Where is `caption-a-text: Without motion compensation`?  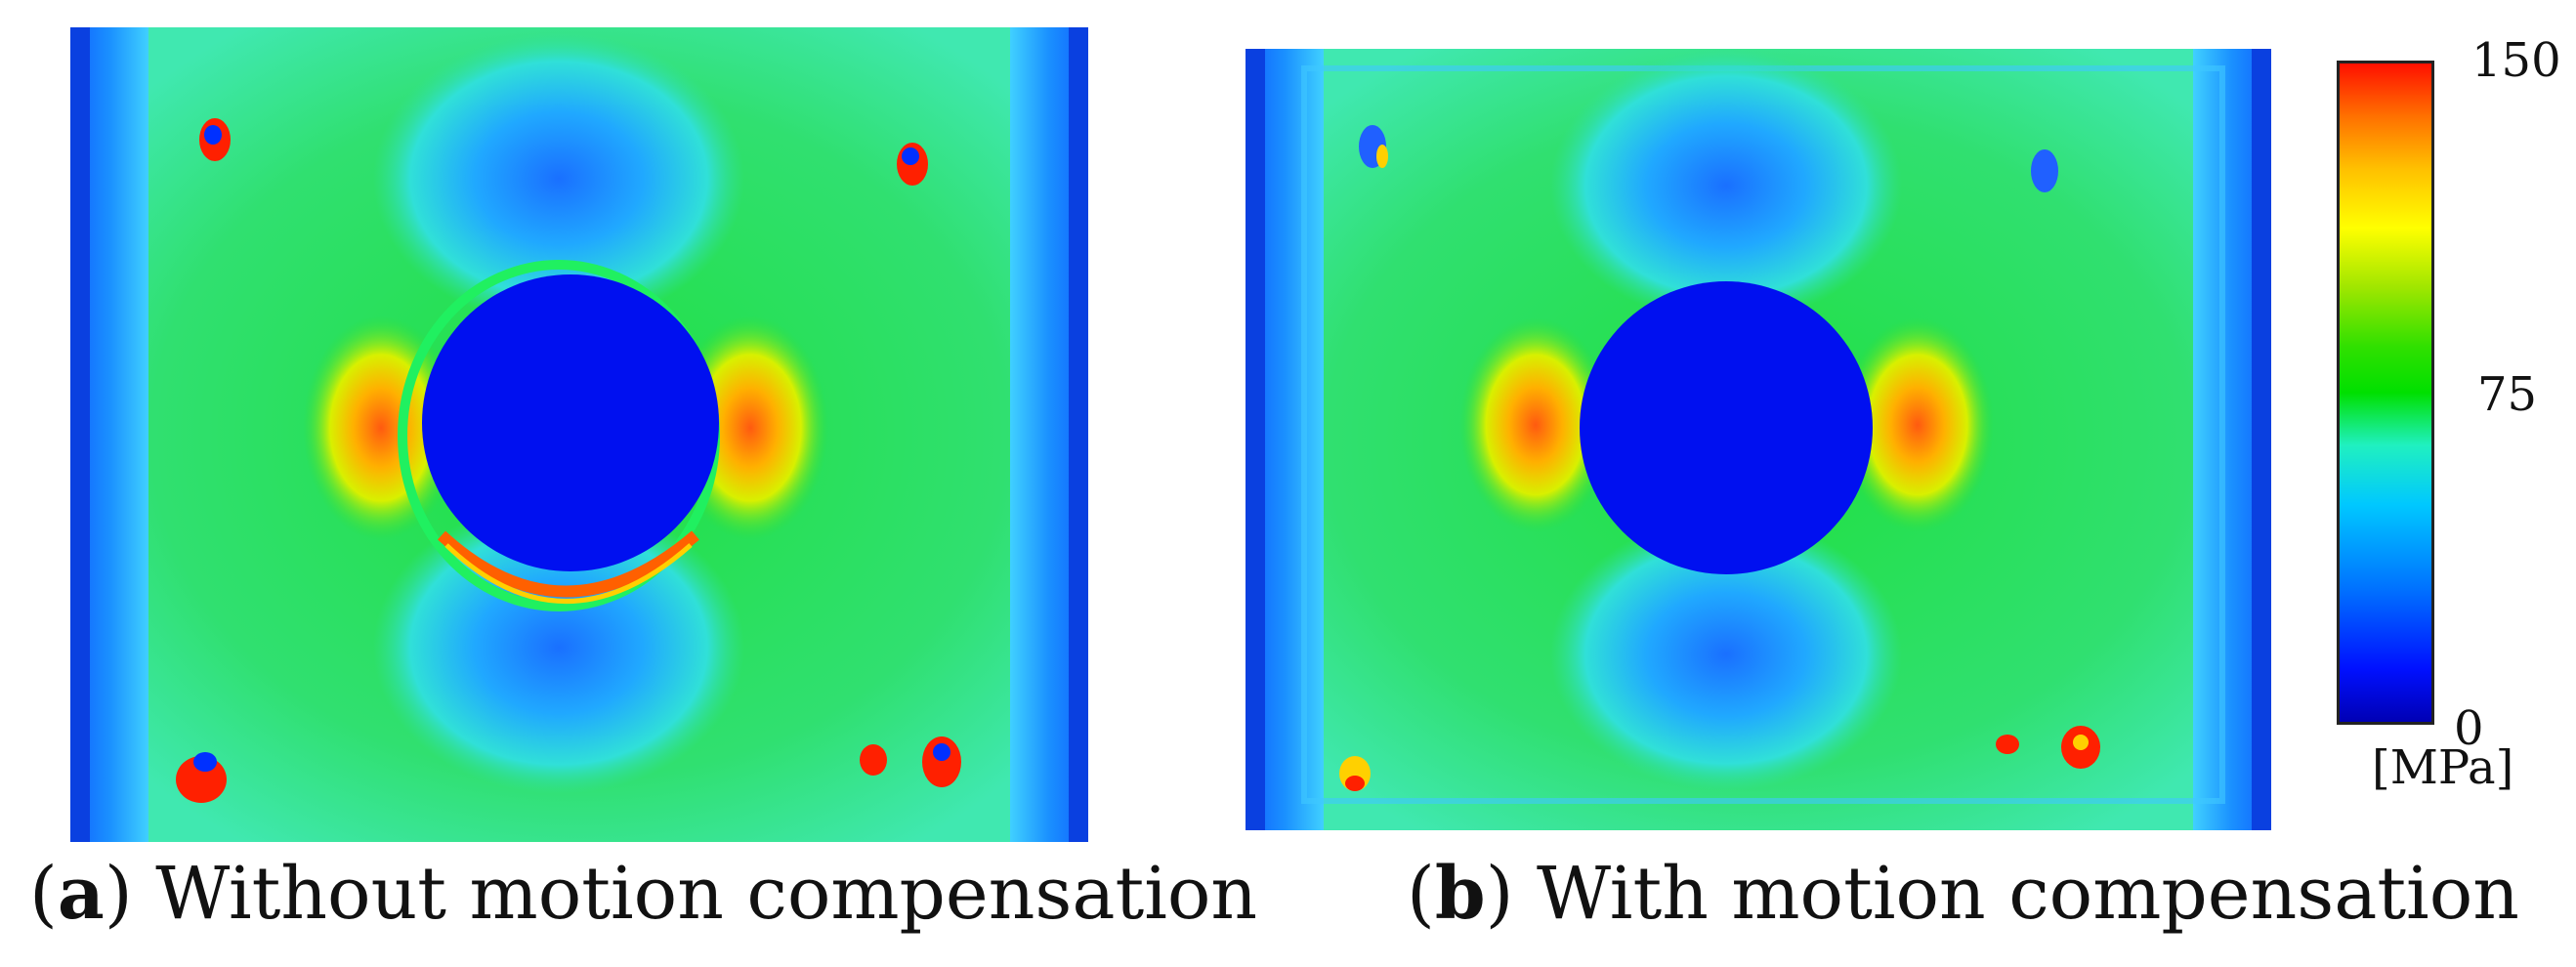
caption-a-text: Without motion compensation is located at coordinates (706, 894).